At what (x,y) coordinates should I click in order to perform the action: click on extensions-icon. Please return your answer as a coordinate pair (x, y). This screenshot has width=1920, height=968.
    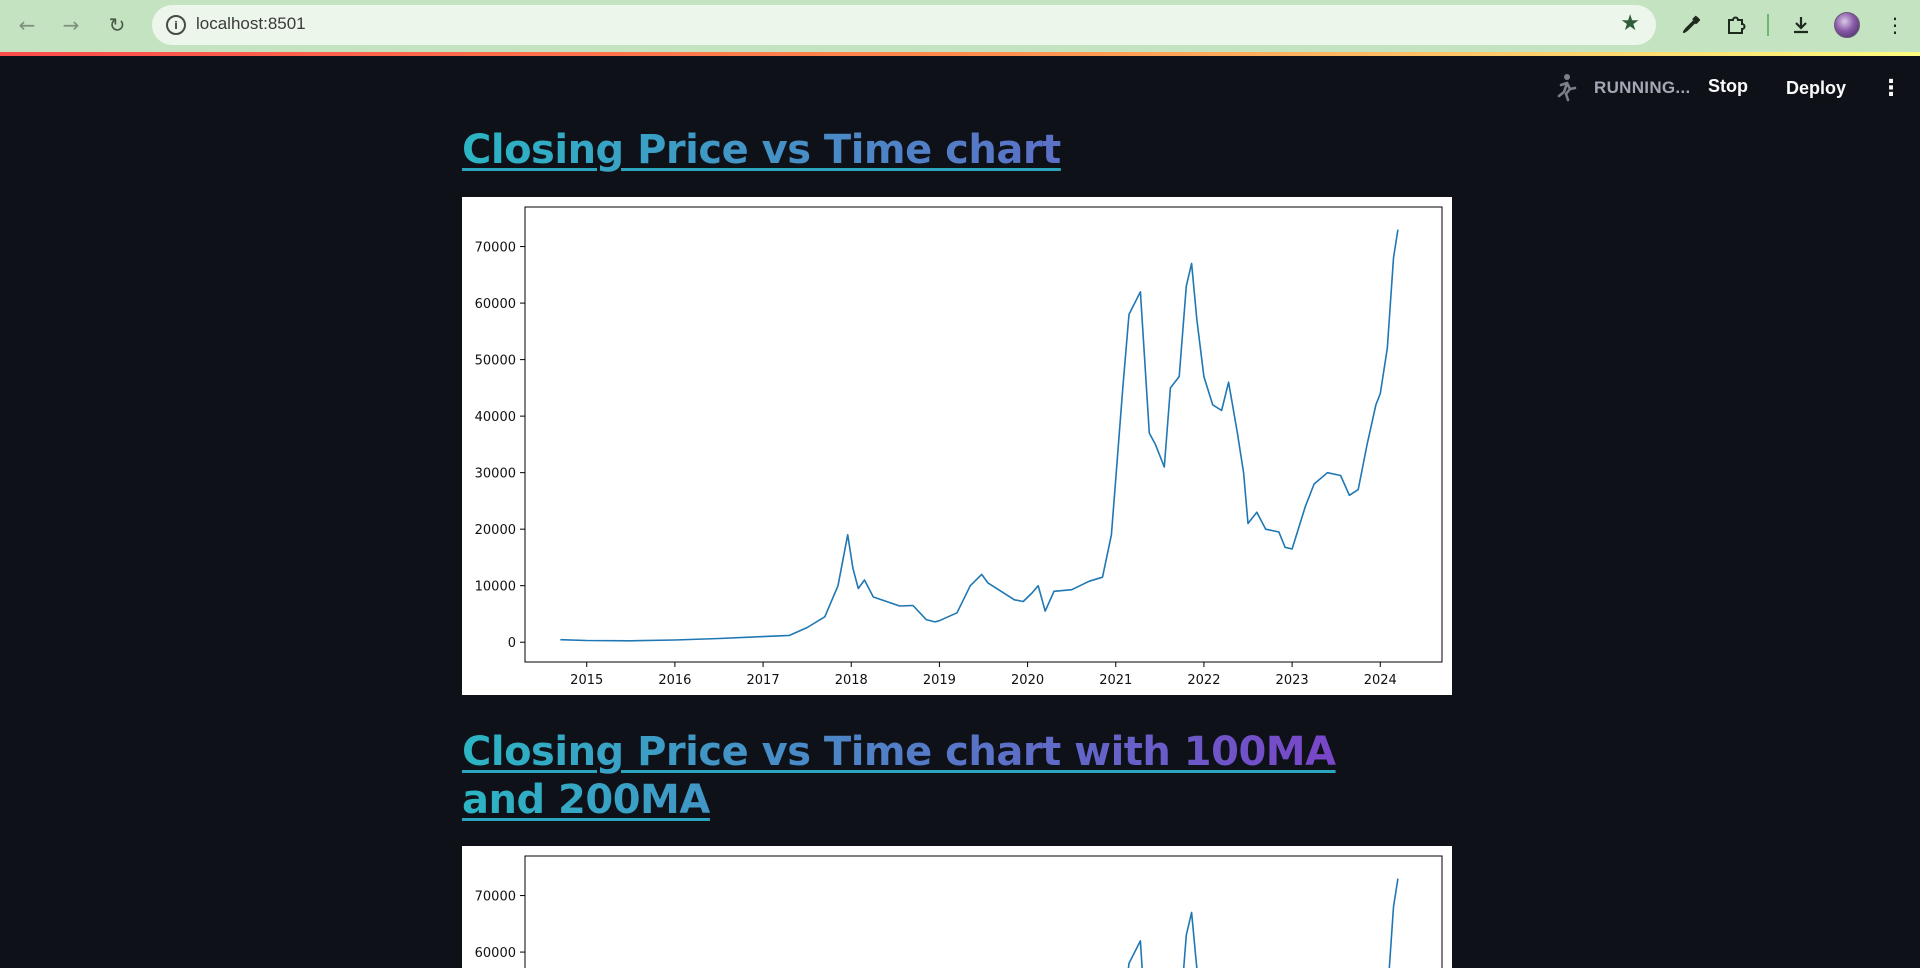
    Looking at the image, I should click on (1736, 25).